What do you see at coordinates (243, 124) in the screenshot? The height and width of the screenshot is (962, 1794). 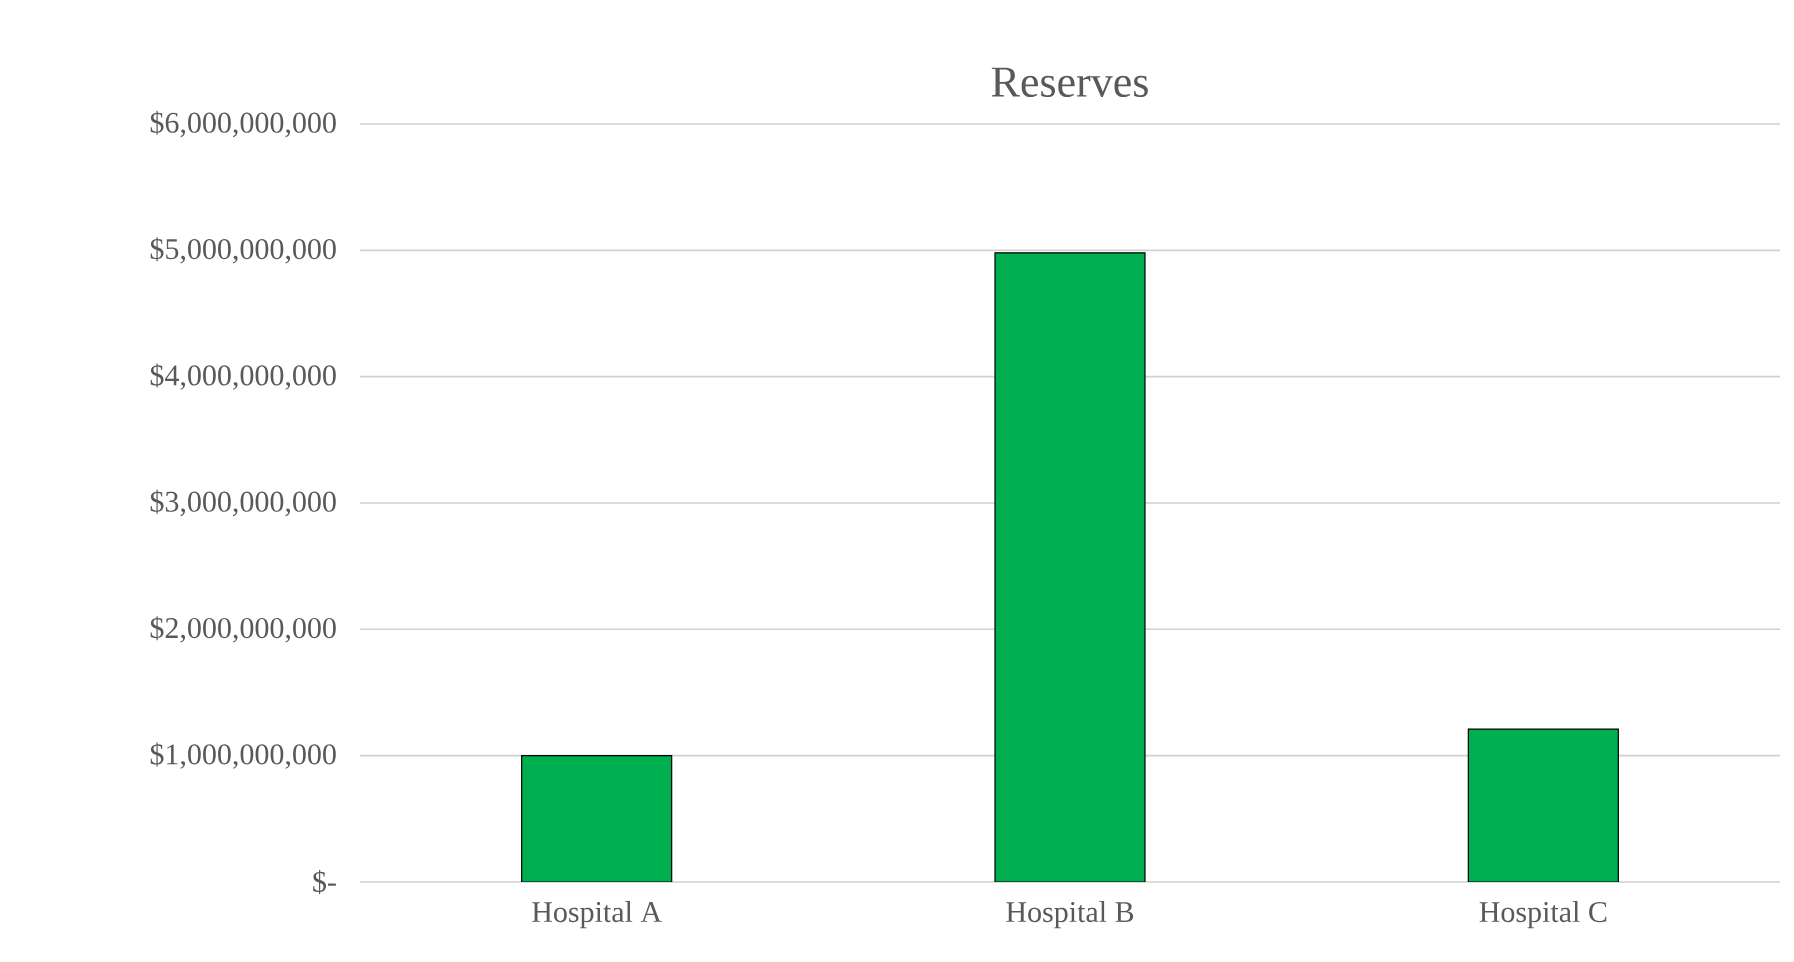 I see `y-tick-label: $6,000,000,000` at bounding box center [243, 124].